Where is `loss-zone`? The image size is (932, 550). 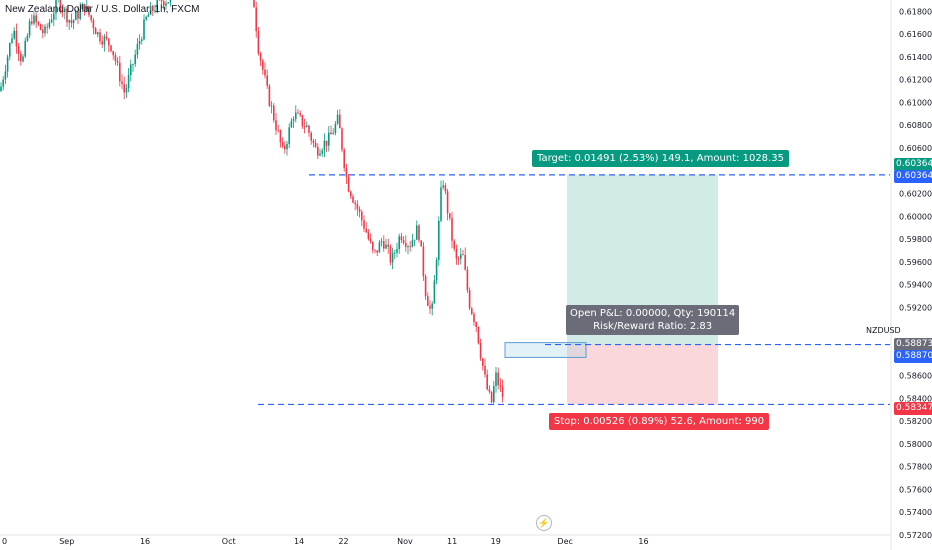 loss-zone is located at coordinates (642, 374).